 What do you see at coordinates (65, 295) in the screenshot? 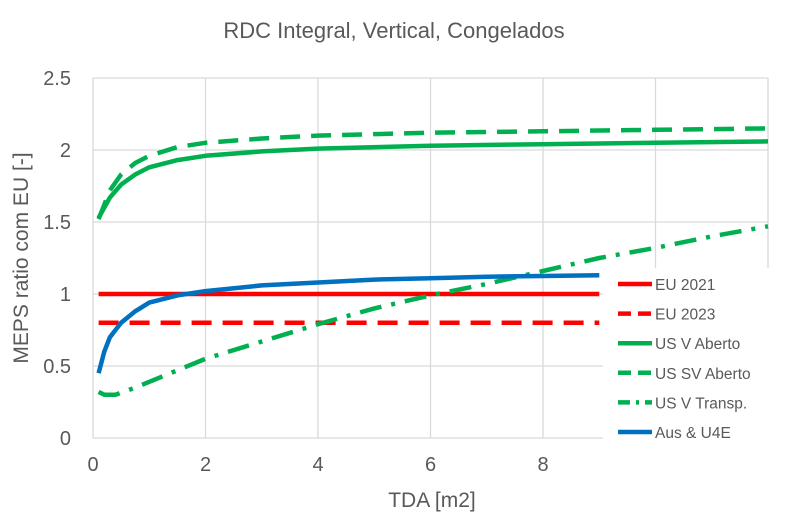
I see `y-tick-label: 1` at bounding box center [65, 295].